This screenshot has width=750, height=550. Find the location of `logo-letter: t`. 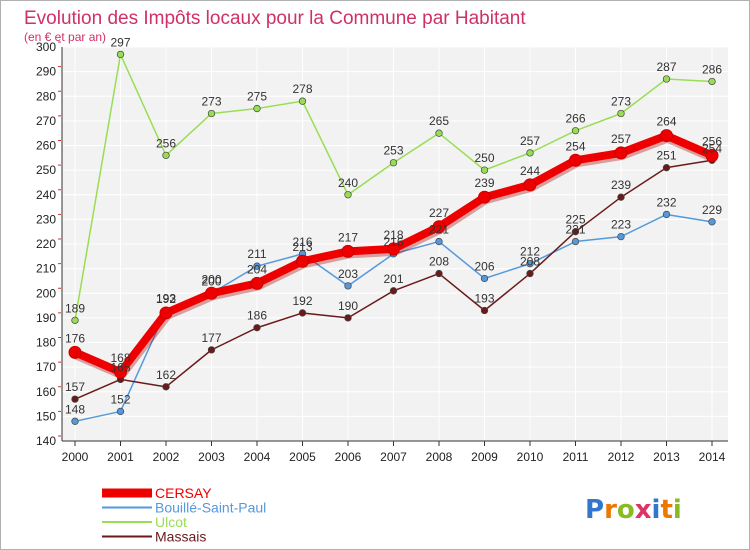

logo-letter: t is located at coordinates (666, 510).